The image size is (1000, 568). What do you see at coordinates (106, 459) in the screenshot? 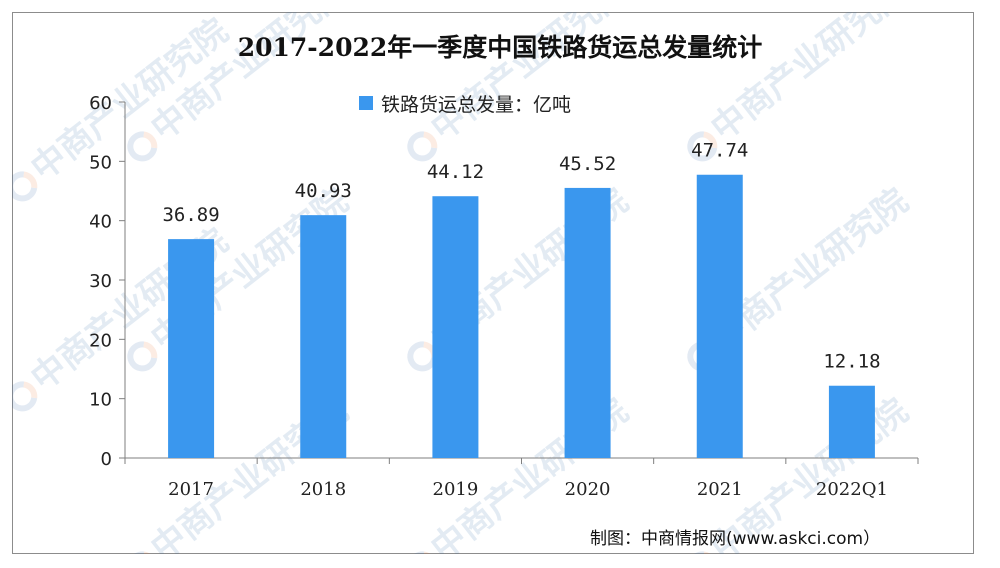
I see `y-tick-label: 0` at bounding box center [106, 459].